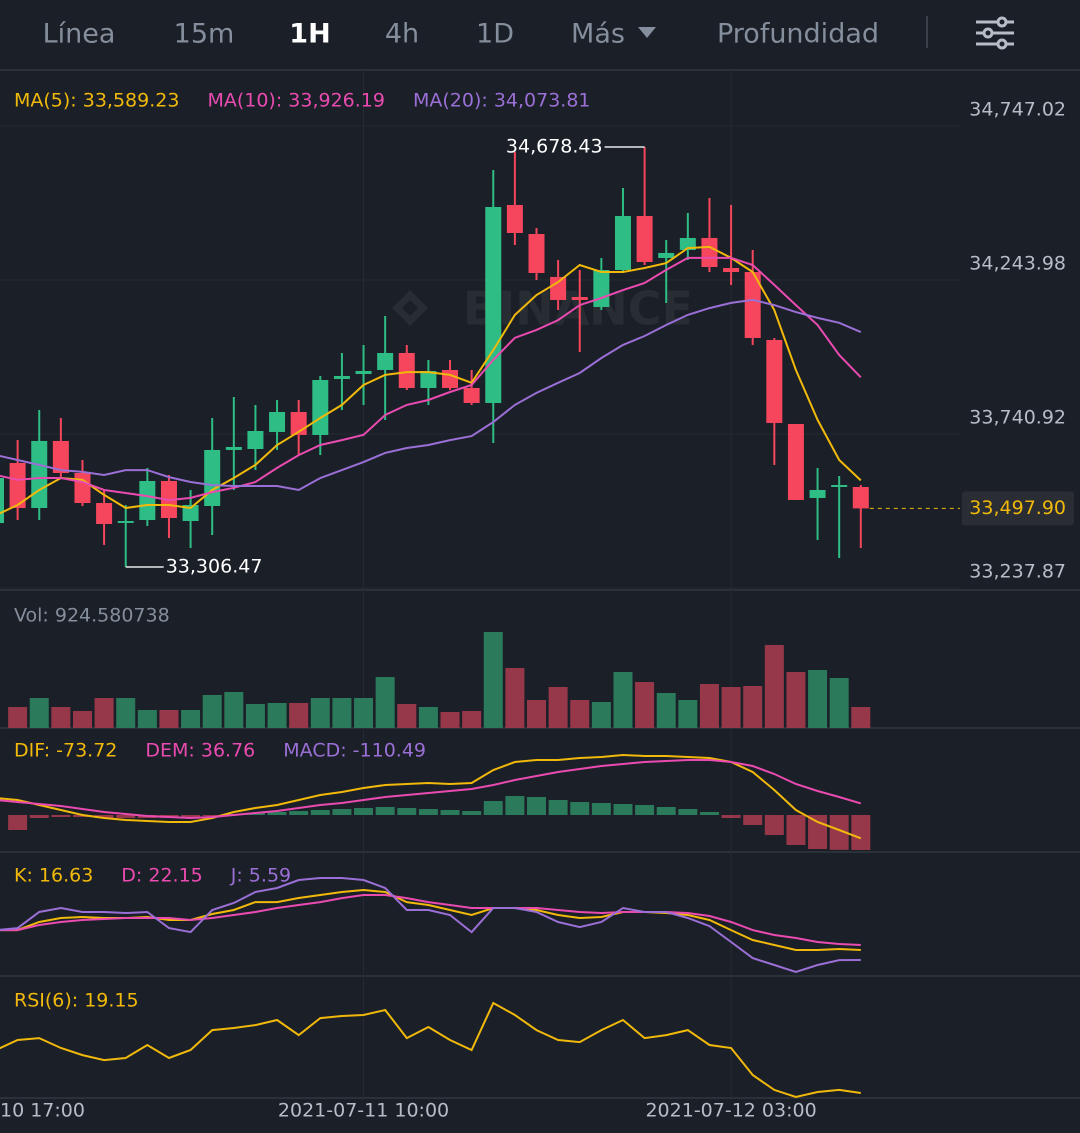 Image resolution: width=1080 pixels, height=1133 pixels. Describe the element at coordinates (995, 33) in the screenshot. I see `settings-icon` at that location.